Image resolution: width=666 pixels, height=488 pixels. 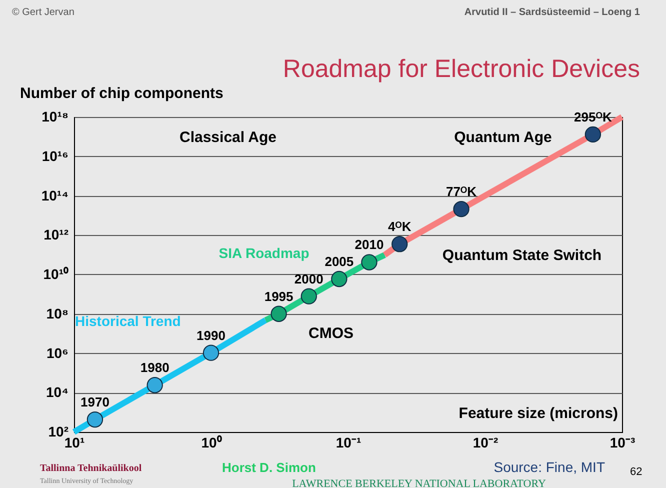 What do you see at coordinates (55, 156) in the screenshot?
I see `y-tick-label: 10¹⁶` at bounding box center [55, 156].